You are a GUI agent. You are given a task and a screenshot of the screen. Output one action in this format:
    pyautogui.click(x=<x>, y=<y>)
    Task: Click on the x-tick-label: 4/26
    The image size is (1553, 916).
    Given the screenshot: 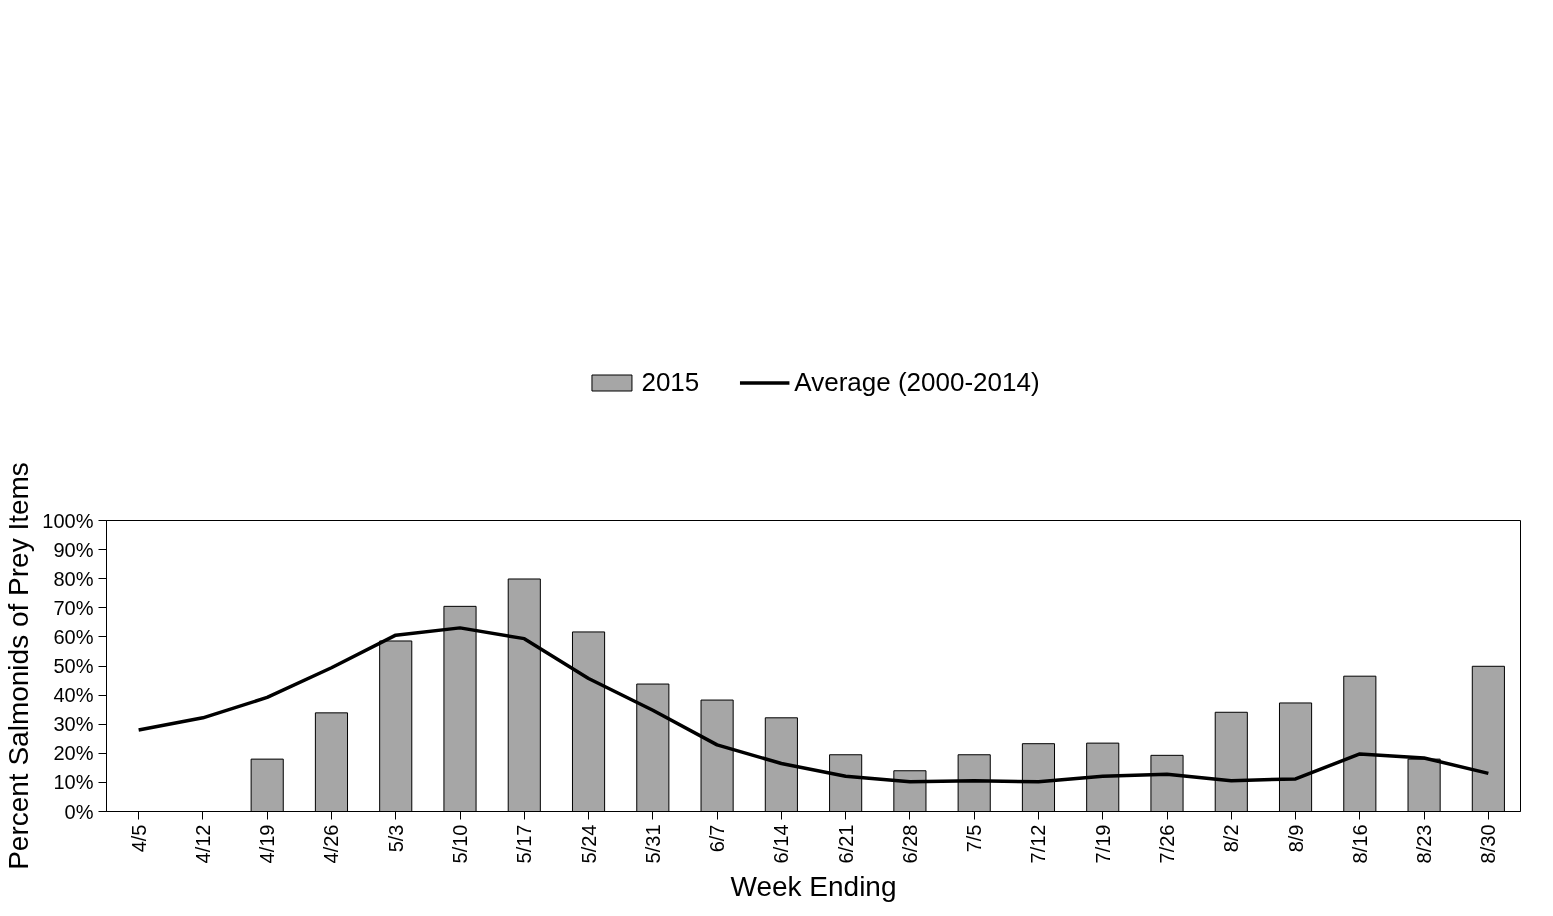 What is the action you would take?
    pyautogui.click(x=331, y=844)
    